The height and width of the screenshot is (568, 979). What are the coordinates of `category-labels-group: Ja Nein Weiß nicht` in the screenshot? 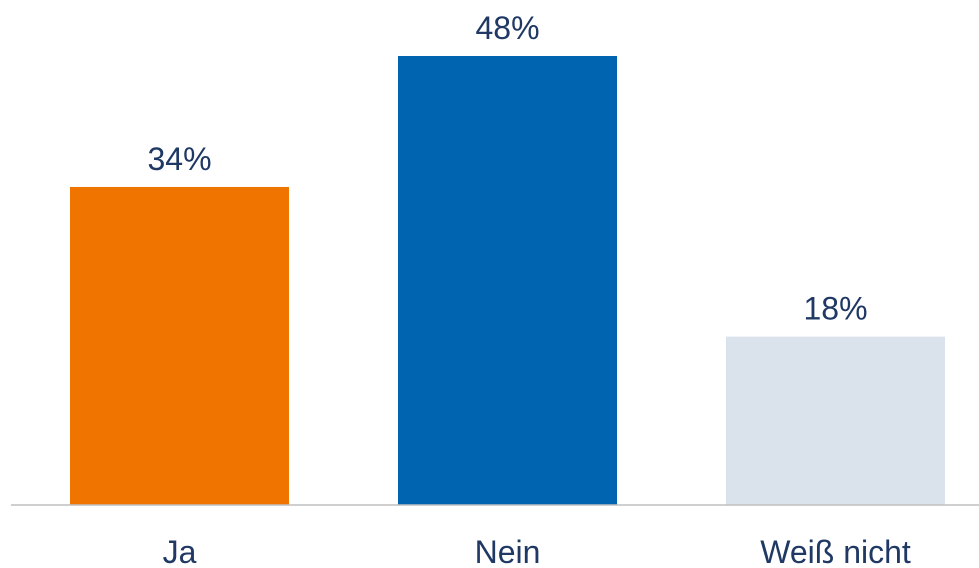 It's located at (537, 551).